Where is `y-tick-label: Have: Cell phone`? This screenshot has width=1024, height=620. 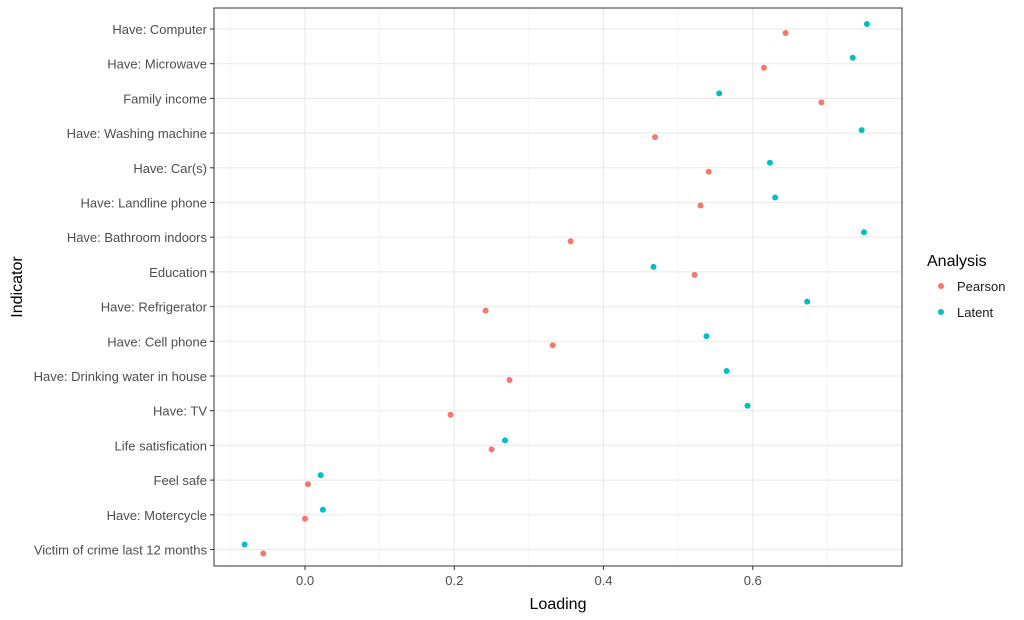 y-tick-label: Have: Cell phone is located at coordinates (157, 341).